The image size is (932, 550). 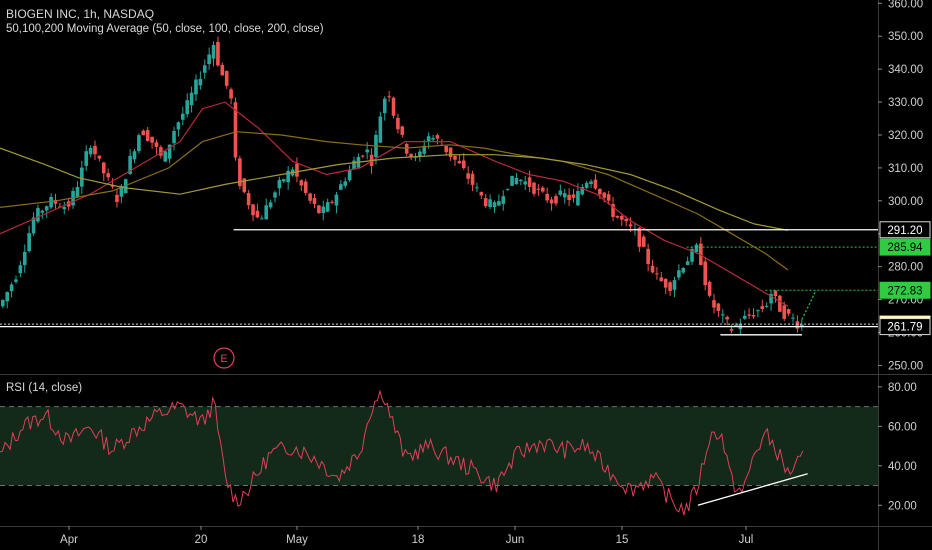 What do you see at coordinates (905, 169) in the screenshot?
I see `price-tick-label: 310.00` at bounding box center [905, 169].